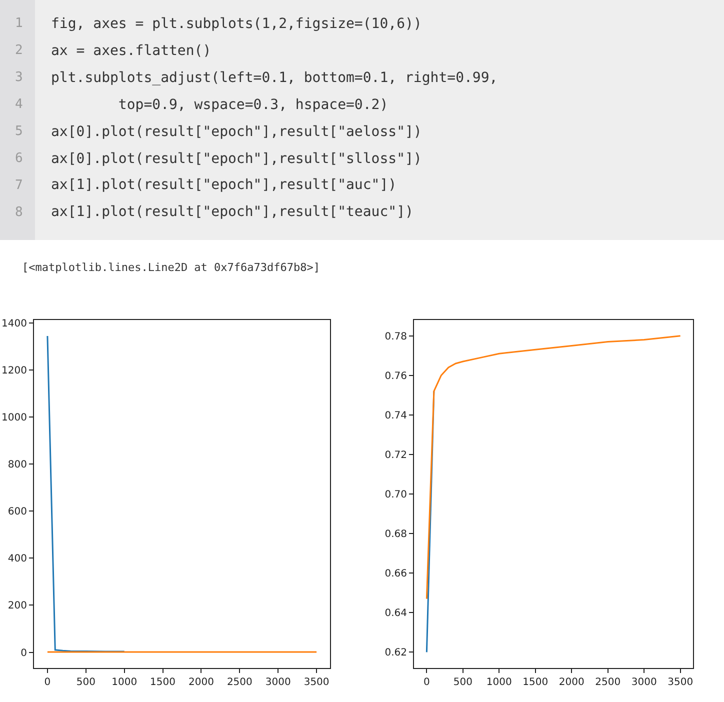 The image size is (724, 702). I want to click on text: ax[1].plot(result["epoch"],result["teauc"]), so click(232, 212).